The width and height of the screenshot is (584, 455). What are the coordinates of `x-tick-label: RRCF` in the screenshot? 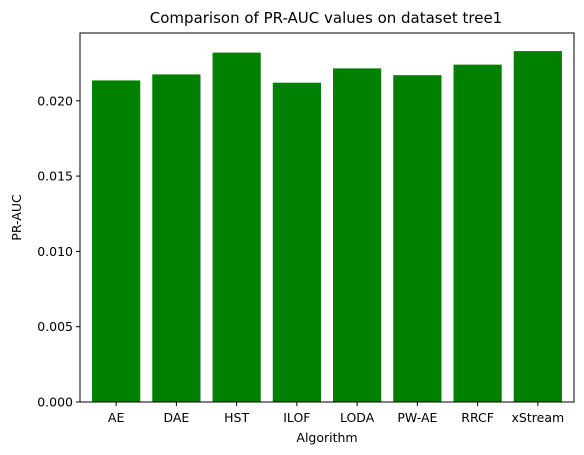 It's located at (477, 417).